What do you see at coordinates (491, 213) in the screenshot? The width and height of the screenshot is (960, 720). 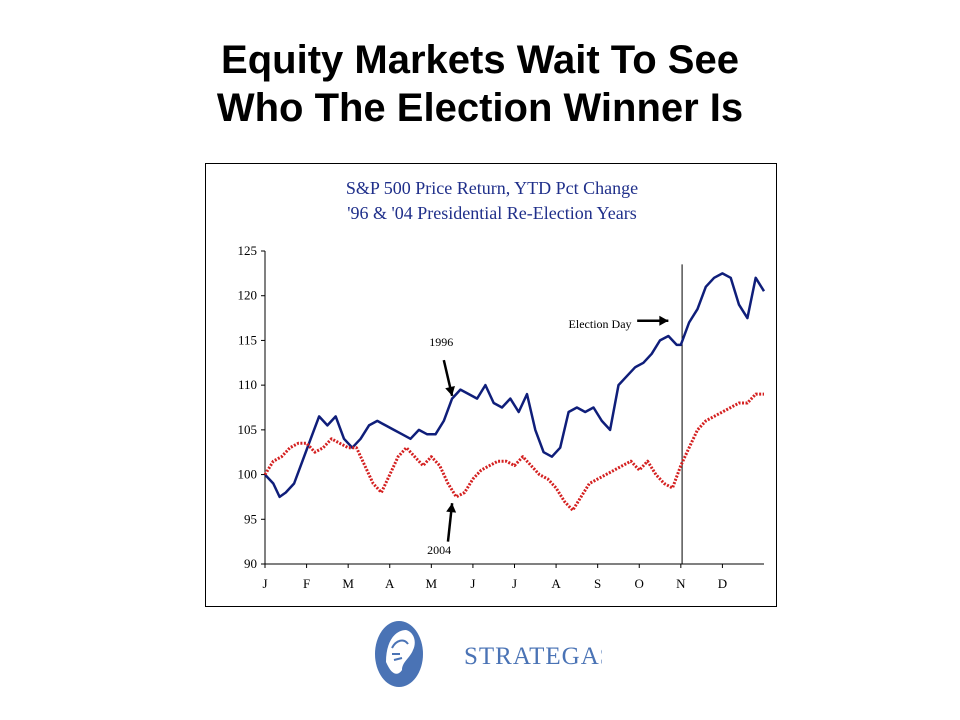 I see `chart-title-line-2: '96 & '04 Presidential Re-Election Years` at bounding box center [491, 213].